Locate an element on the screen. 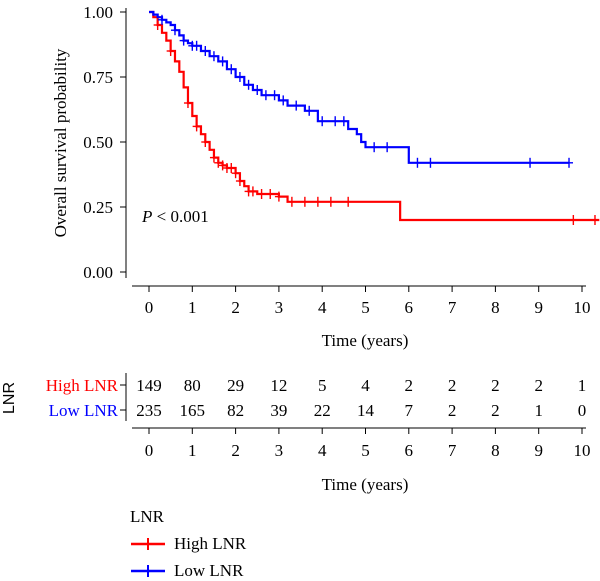 Image resolution: width=600 pixels, height=581 pixels. risk-count-low-lnr: 22 is located at coordinates (322, 410).